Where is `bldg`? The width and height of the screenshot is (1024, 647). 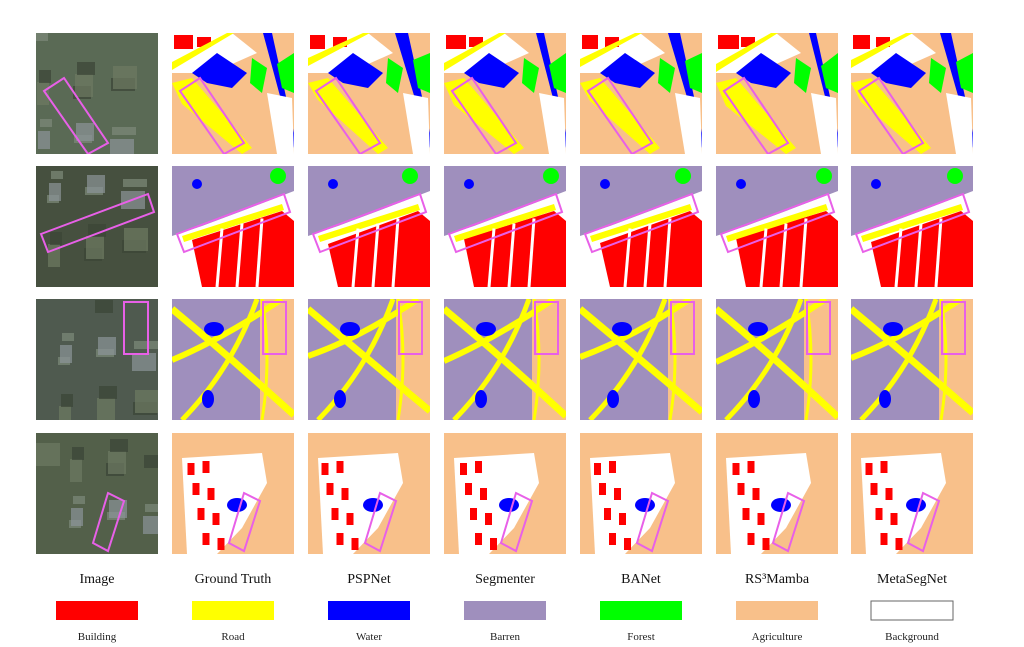
bldg is located at coordinates (340, 42).